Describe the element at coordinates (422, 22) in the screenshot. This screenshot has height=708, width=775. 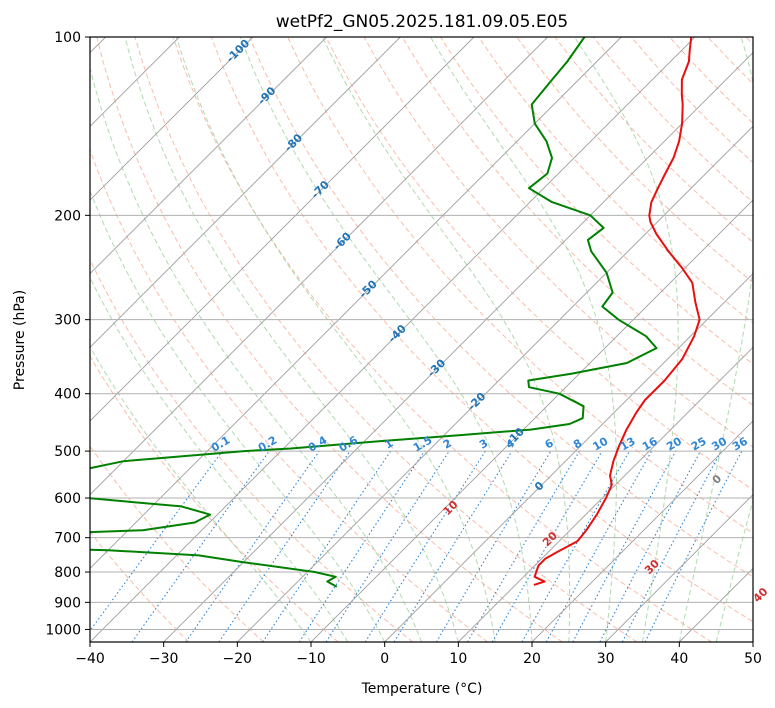
I see `chart-title: wetPf2_GN05.2025.181.09.05.E05` at that location.